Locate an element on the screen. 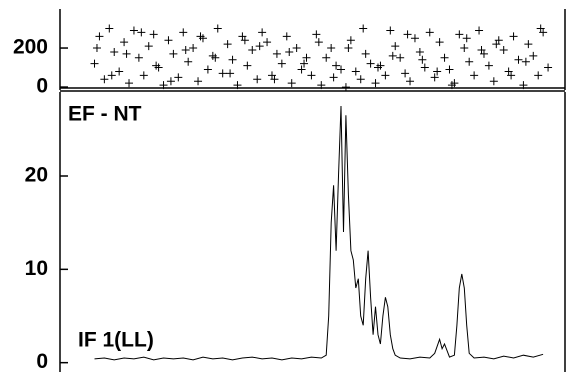 This screenshot has width=573, height=372. panel-annotation: EF - NT is located at coordinates (105, 114).